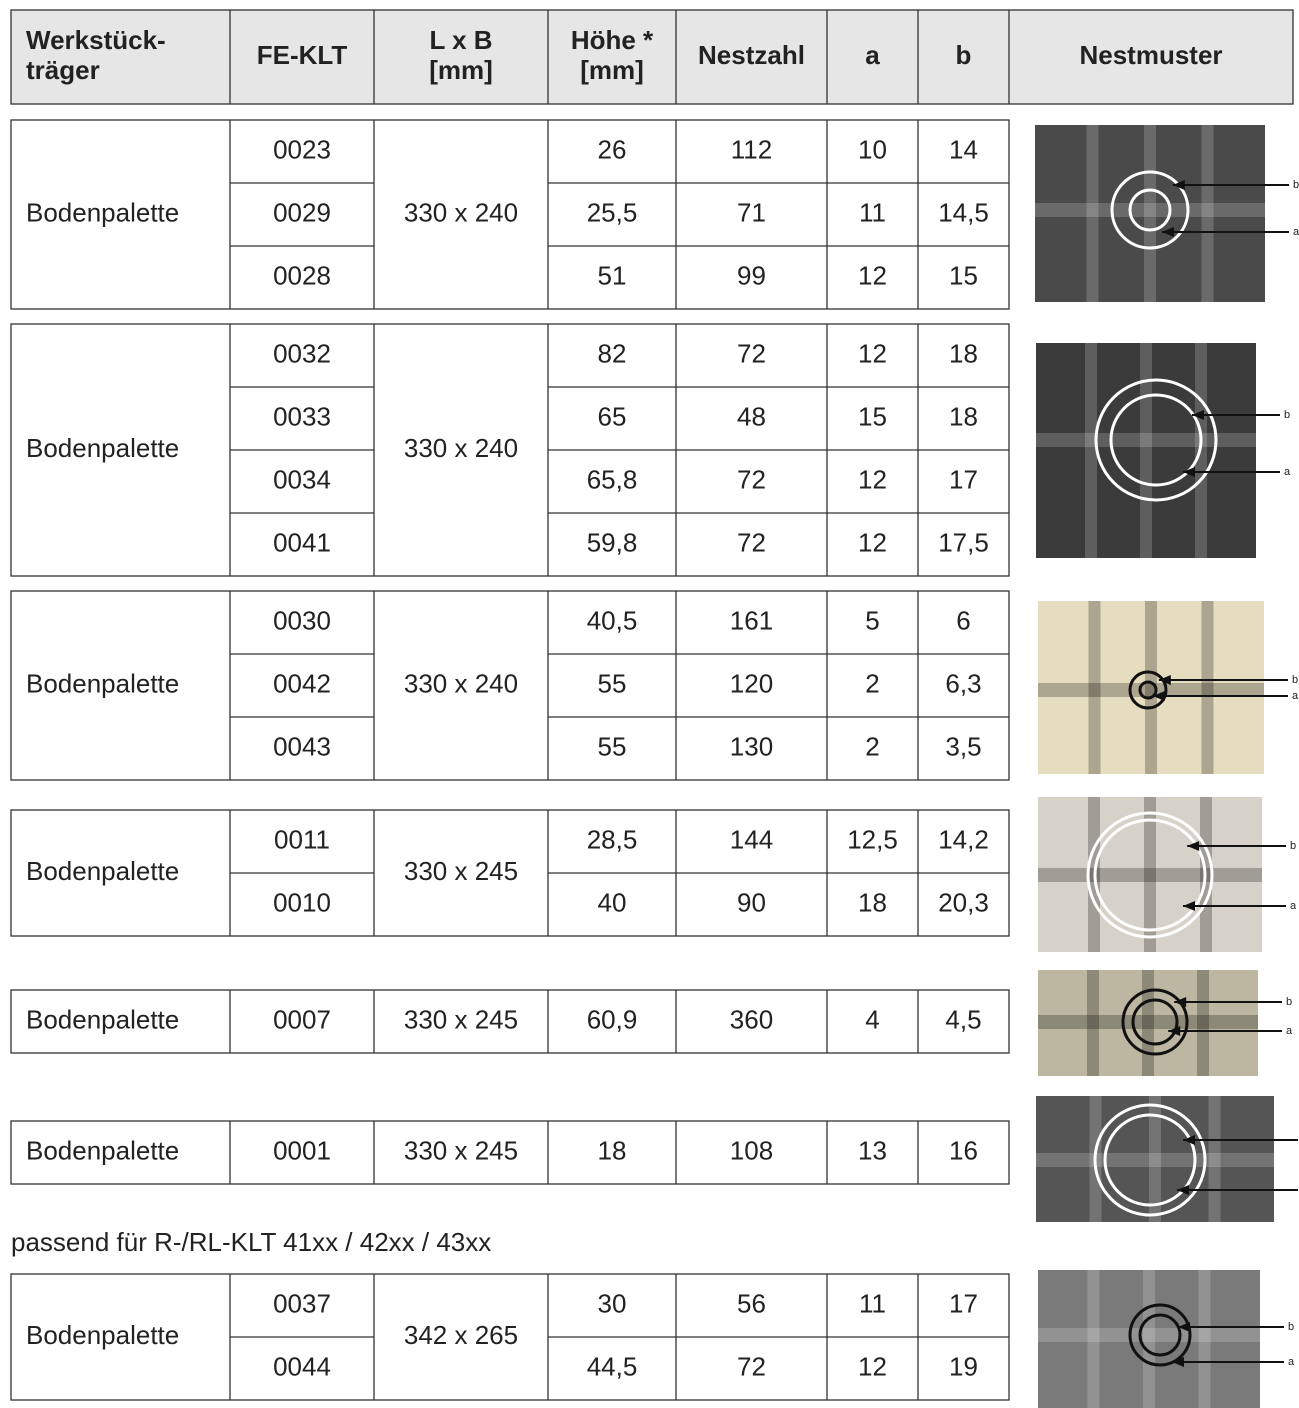 Image resolution: width=1299 pixels, height=1408 pixels. What do you see at coordinates (302, 902) in the screenshot?
I see `table-cell: 0010` at bounding box center [302, 902].